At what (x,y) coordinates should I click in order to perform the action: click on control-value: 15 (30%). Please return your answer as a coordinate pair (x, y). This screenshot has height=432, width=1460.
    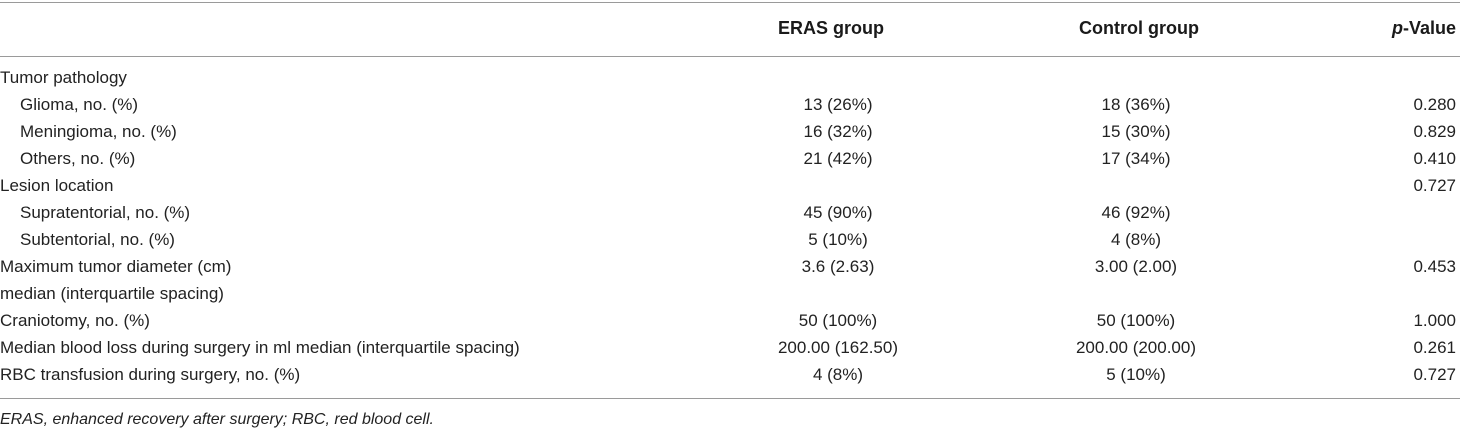
    Looking at the image, I should click on (1136, 131).